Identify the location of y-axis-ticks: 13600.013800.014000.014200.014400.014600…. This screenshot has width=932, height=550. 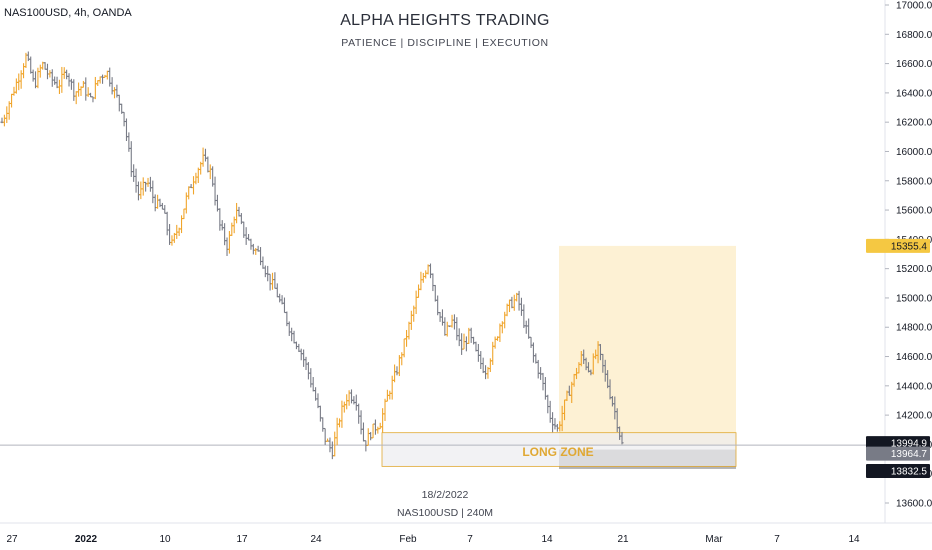
(908, 255).